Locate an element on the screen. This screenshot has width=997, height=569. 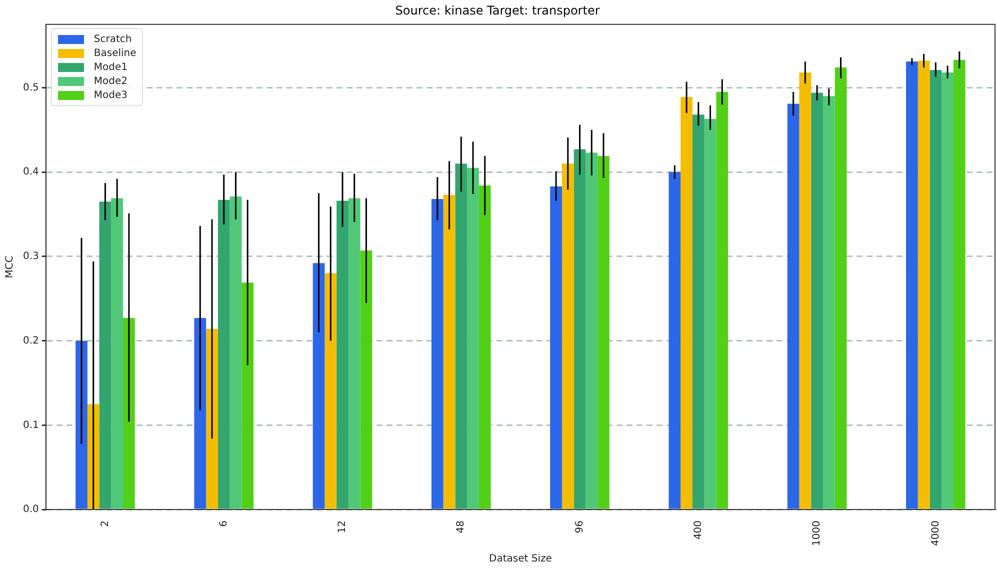
y-tick-label: 0.1 is located at coordinates (30, 425).